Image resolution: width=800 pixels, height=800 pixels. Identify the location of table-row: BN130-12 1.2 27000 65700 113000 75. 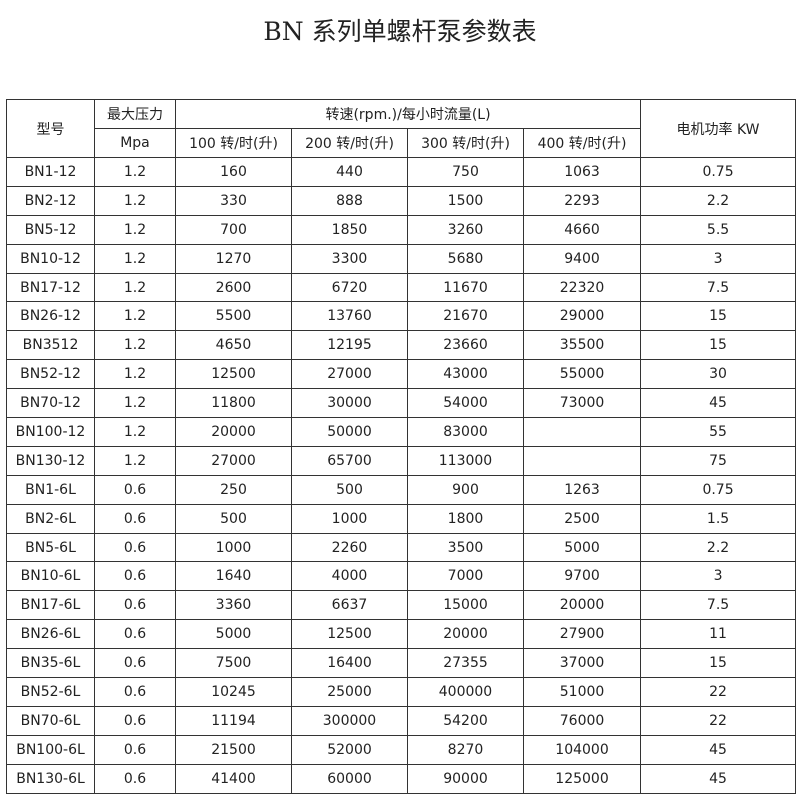
(401, 460).